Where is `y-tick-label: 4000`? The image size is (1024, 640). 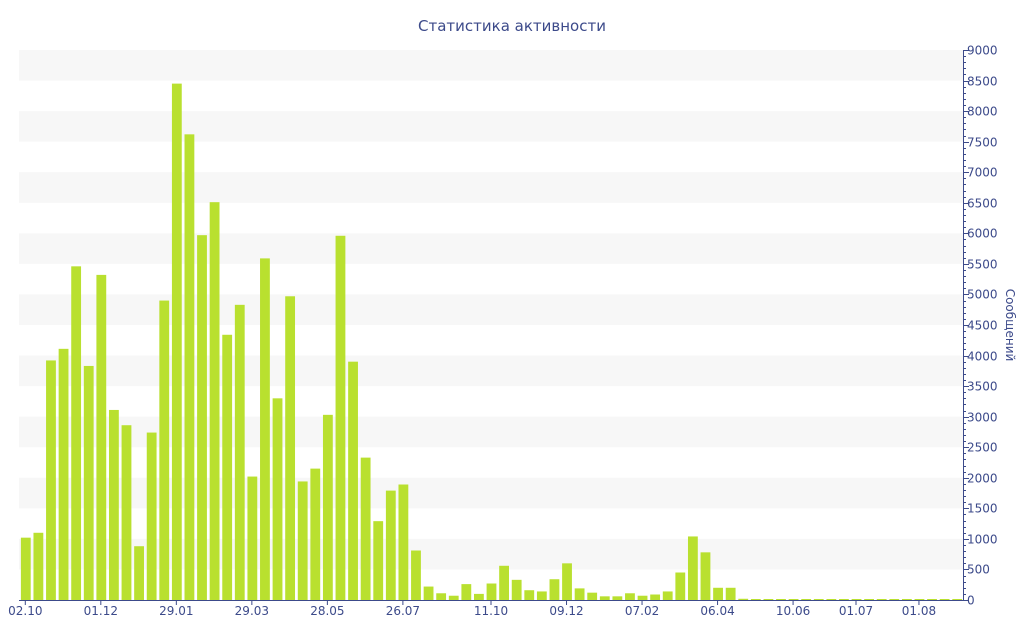
y-tick-label: 4000 is located at coordinates (982, 357).